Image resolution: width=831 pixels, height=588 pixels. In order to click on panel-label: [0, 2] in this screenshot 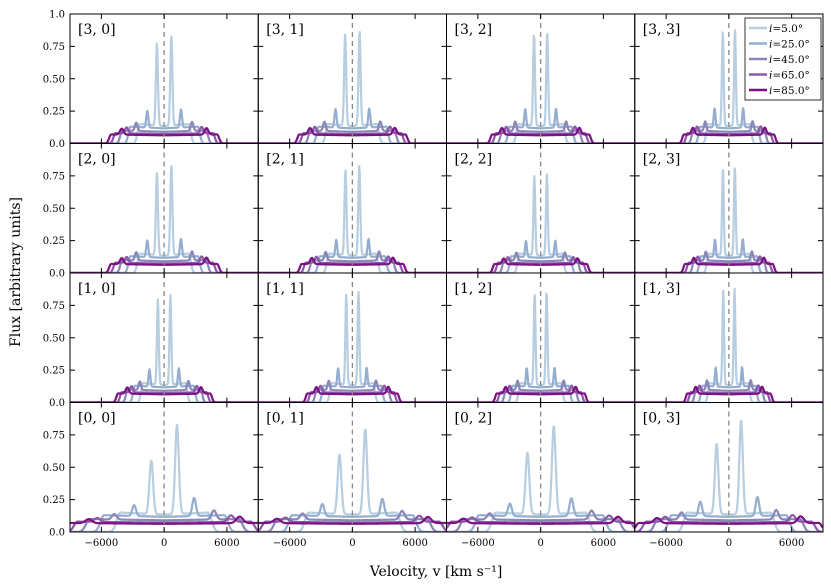, I will do `click(474, 419)`.